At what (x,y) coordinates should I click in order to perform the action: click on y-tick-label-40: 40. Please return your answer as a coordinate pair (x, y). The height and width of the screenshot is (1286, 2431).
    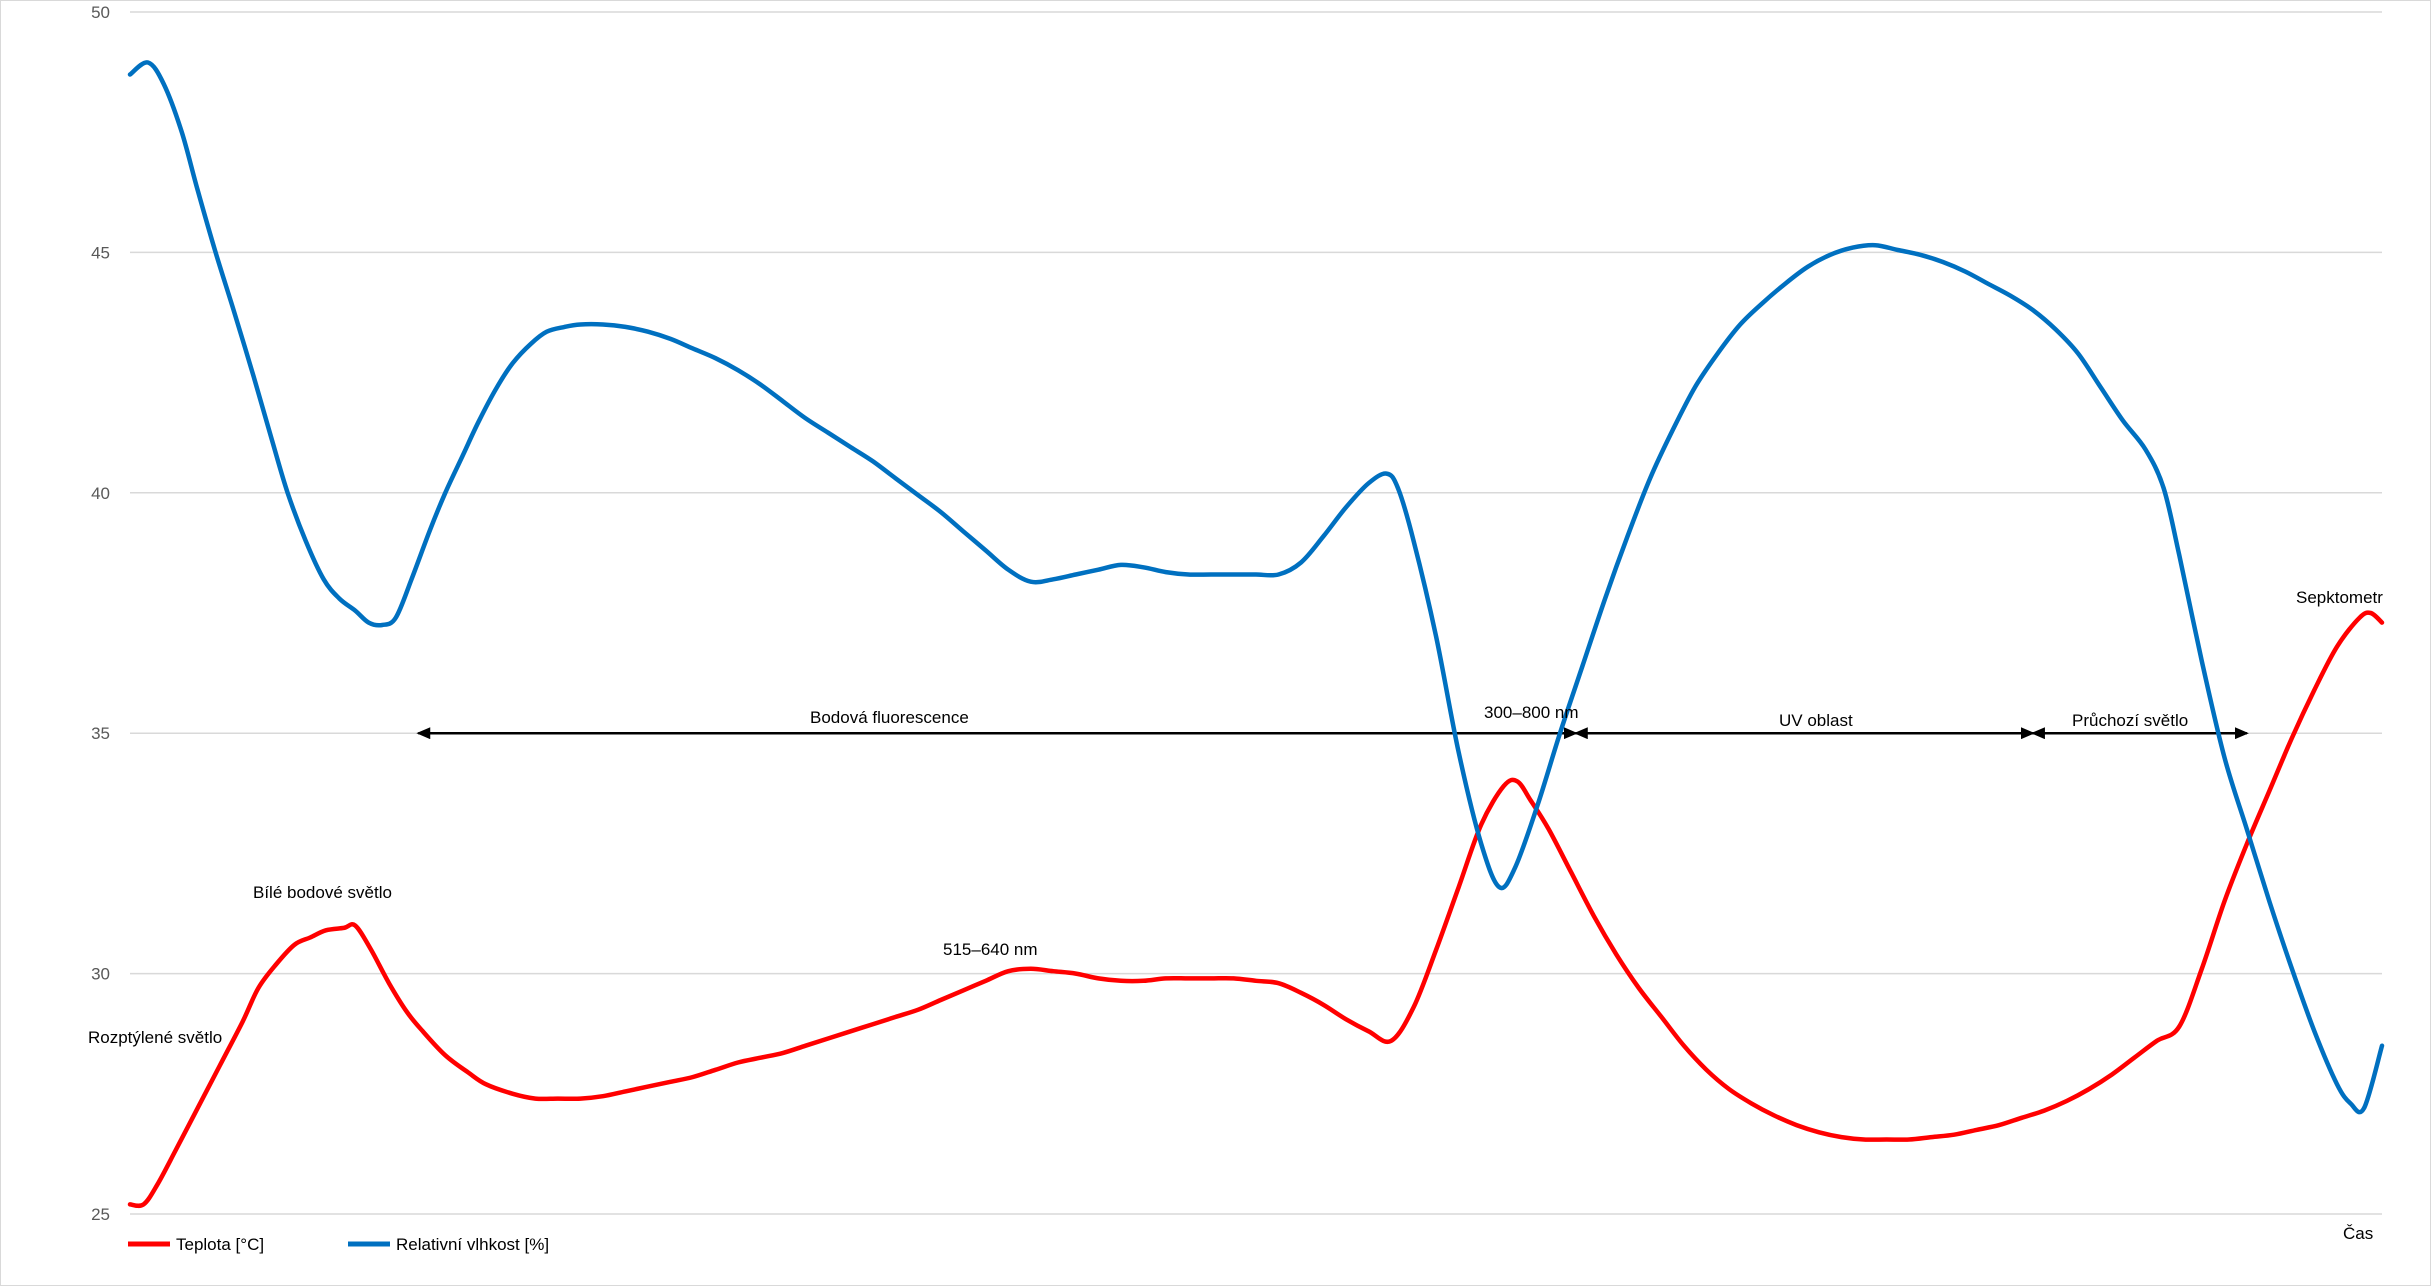
    Looking at the image, I should click on (100, 493).